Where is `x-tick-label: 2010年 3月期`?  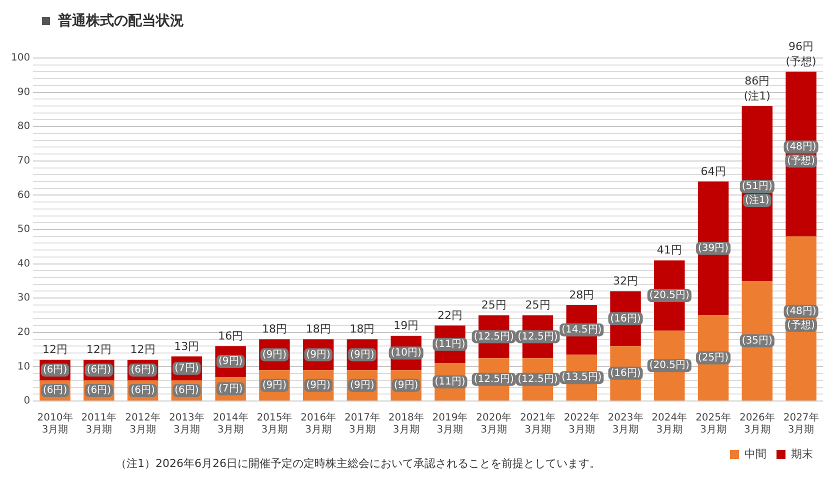
x-tick-label: 2010年 3月期 is located at coordinates (55, 424).